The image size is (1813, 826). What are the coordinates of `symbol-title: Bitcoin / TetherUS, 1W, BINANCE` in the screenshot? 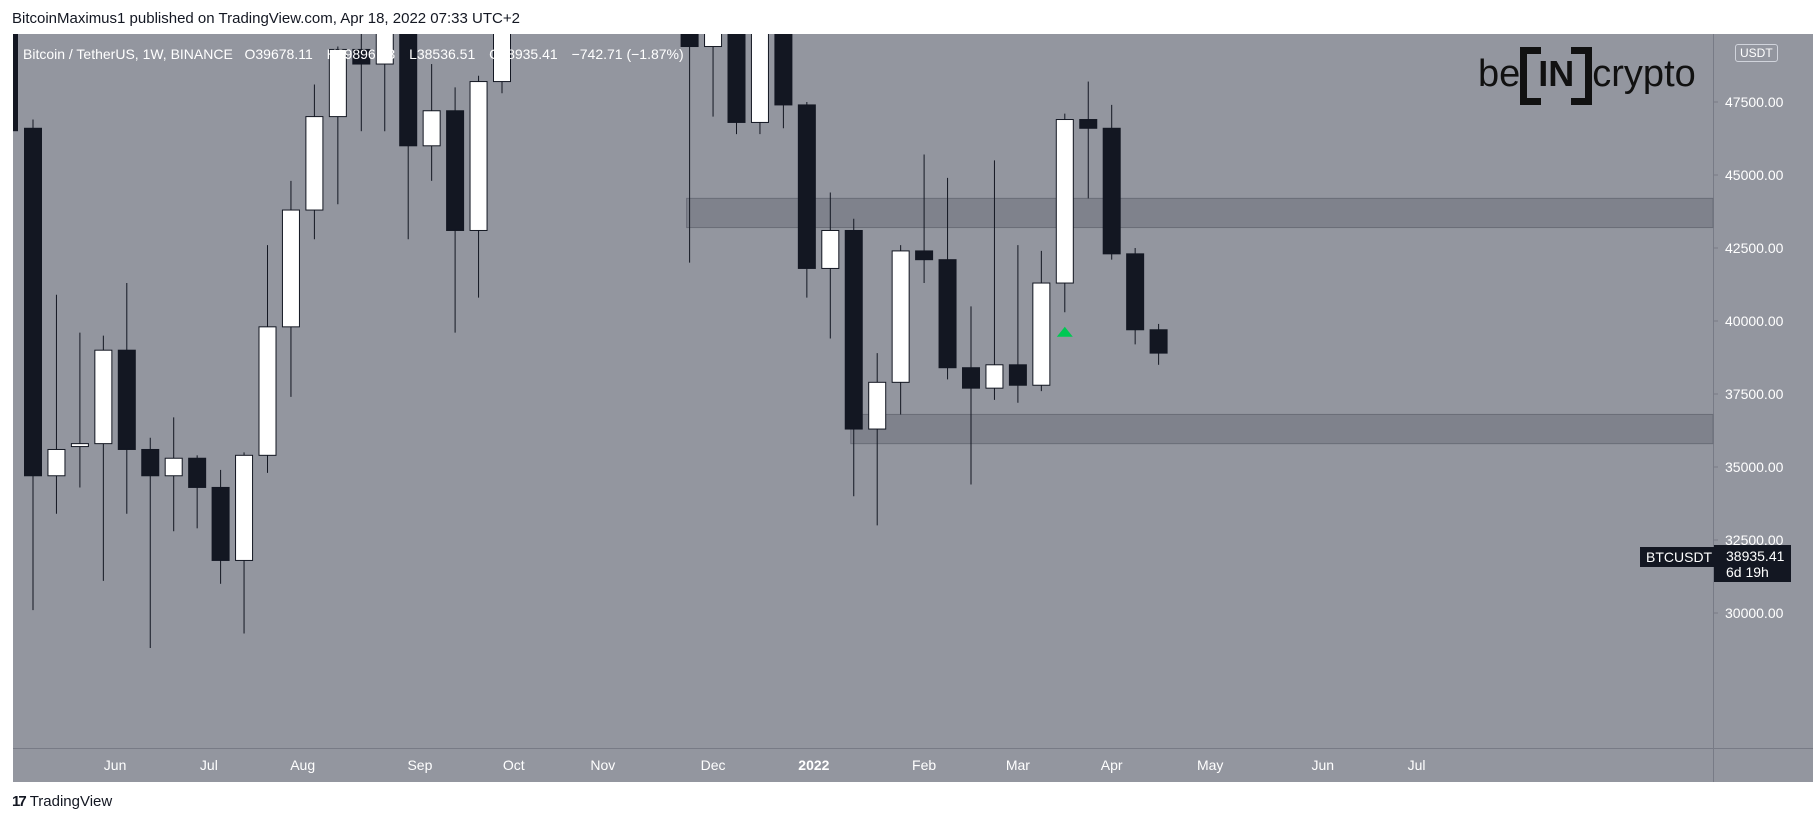 It's located at (128, 54).